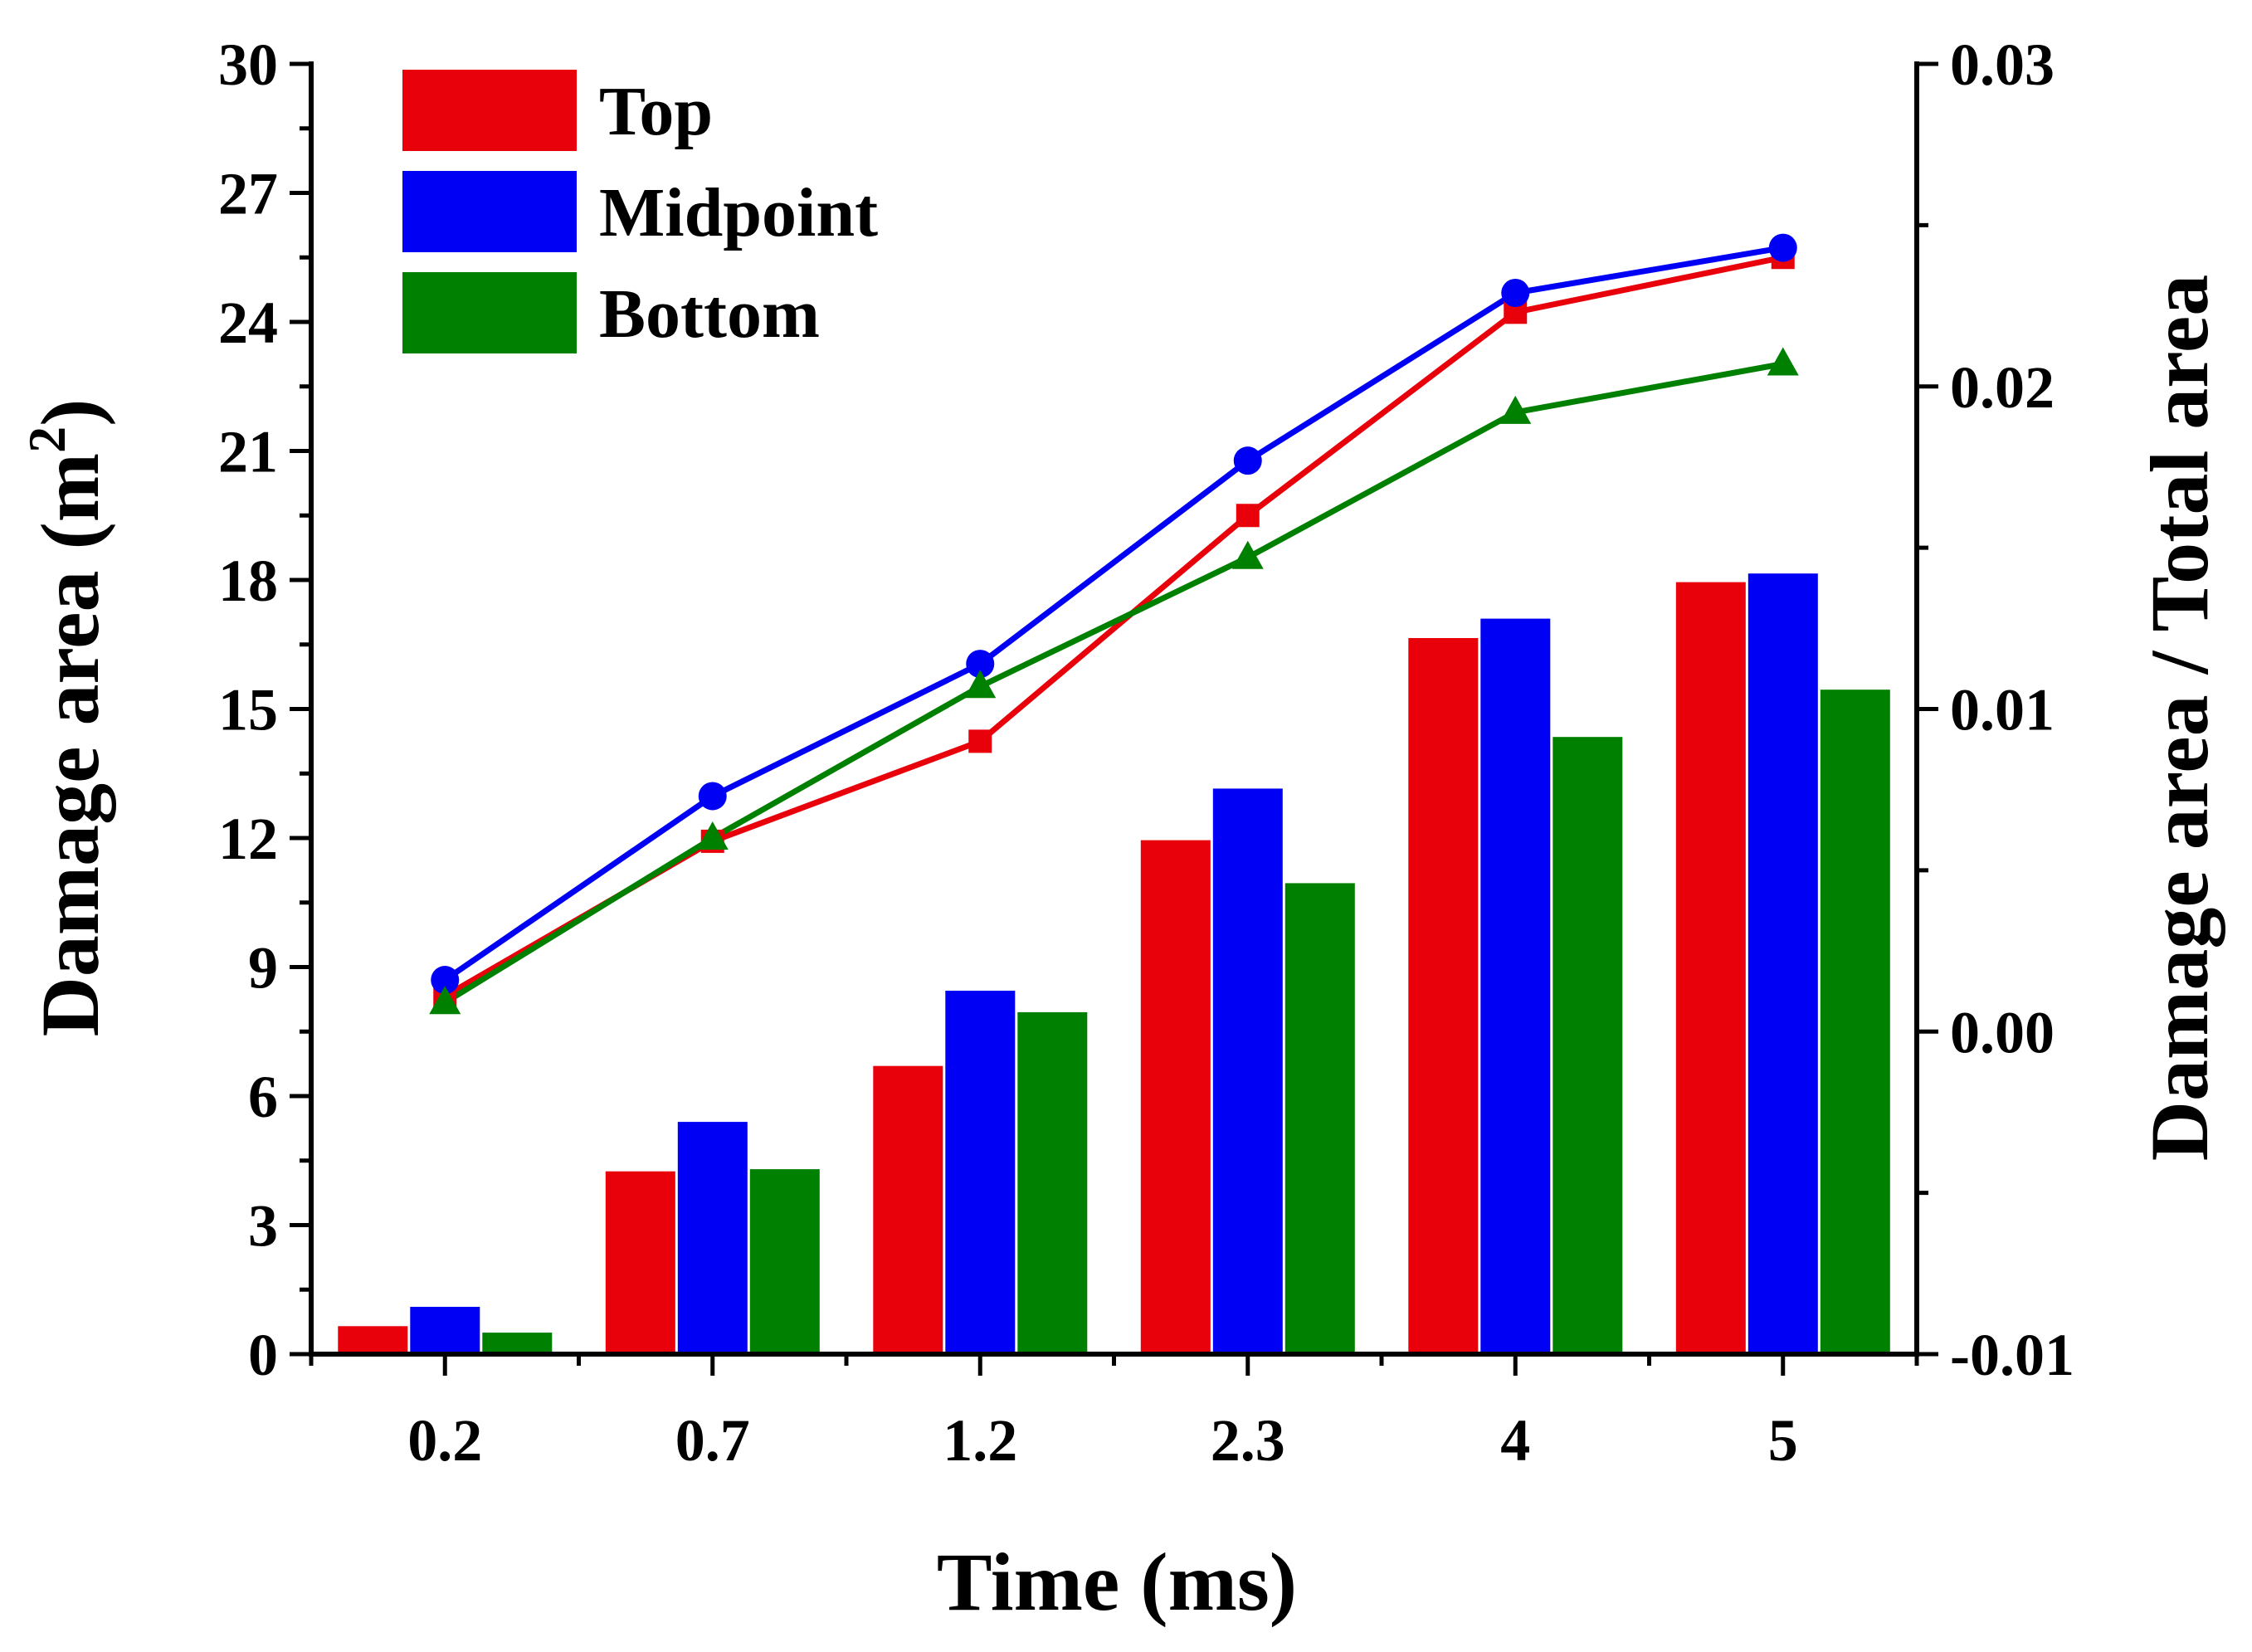 This screenshot has height=1652, width=2252. I want to click on x-axis-title: Time (ms), so click(1117, 1582).